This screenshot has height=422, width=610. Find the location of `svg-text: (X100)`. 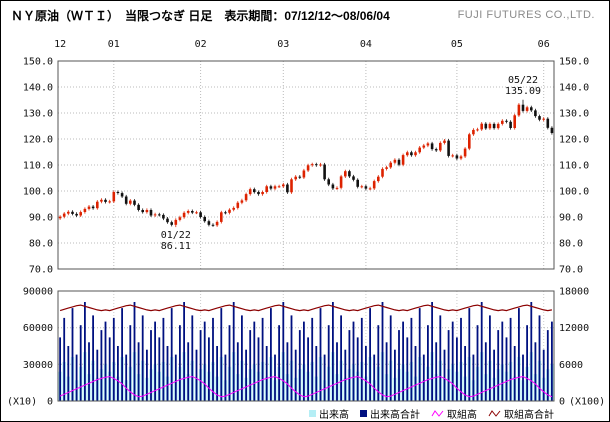

svg-text: (X100) is located at coordinates (587, 402).